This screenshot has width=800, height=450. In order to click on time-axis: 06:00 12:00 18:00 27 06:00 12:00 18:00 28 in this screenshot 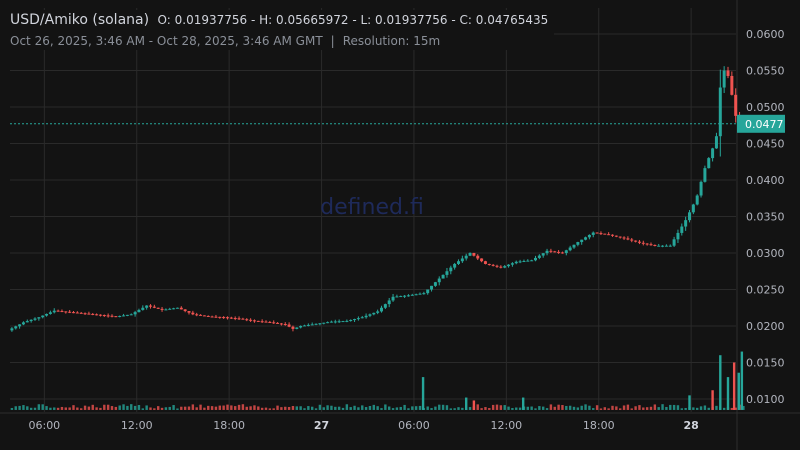, I will do `click(363, 425)`.